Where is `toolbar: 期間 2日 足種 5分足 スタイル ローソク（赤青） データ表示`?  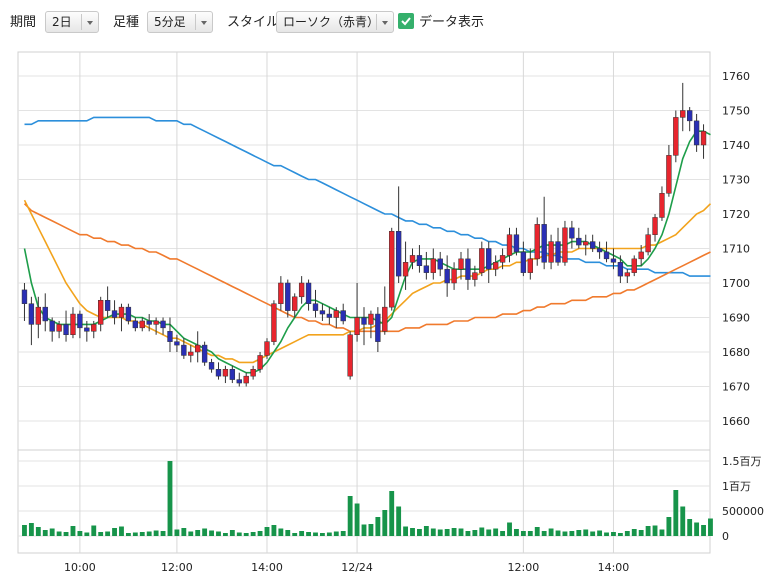
toolbar: 期間 2日 足種 5分足 スタイル ローソク（赤青） データ表示 is located at coordinates (382, 20).